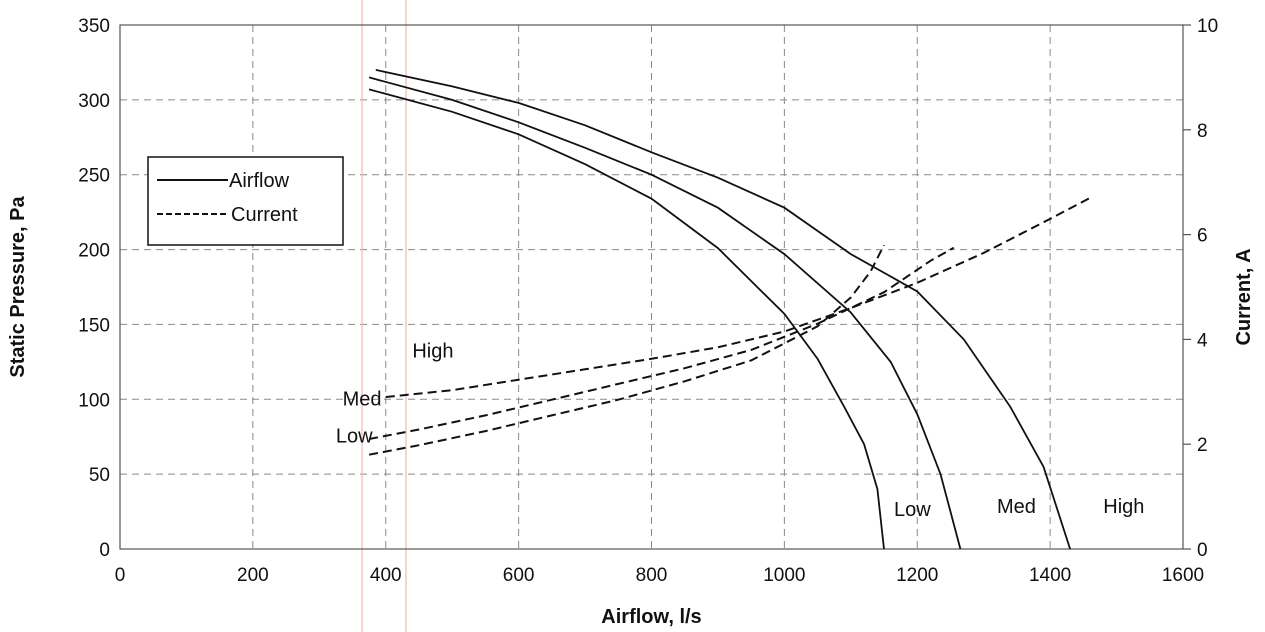 This screenshot has width=1265, height=632. I want to click on y2-tick-label: 0, so click(1202, 550).